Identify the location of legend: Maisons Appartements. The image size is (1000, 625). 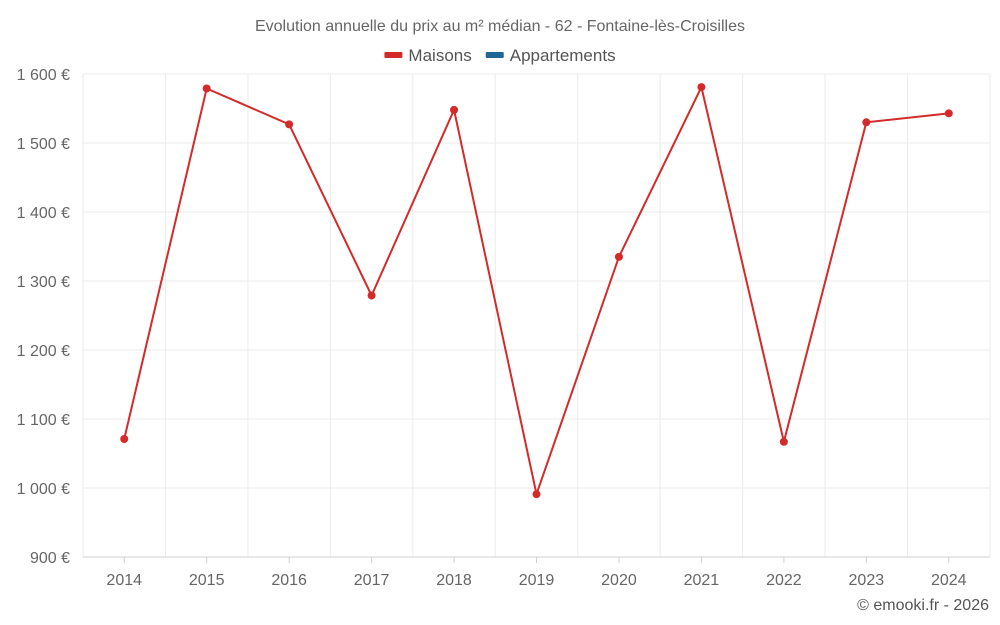
(500, 55).